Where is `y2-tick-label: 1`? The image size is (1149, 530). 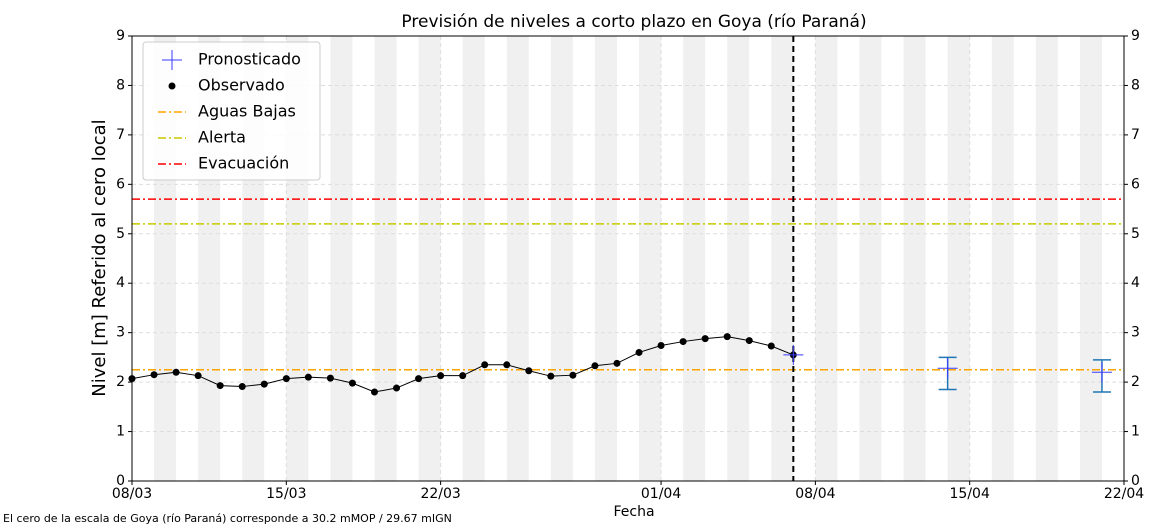 y2-tick-label: 1 is located at coordinates (1135, 432).